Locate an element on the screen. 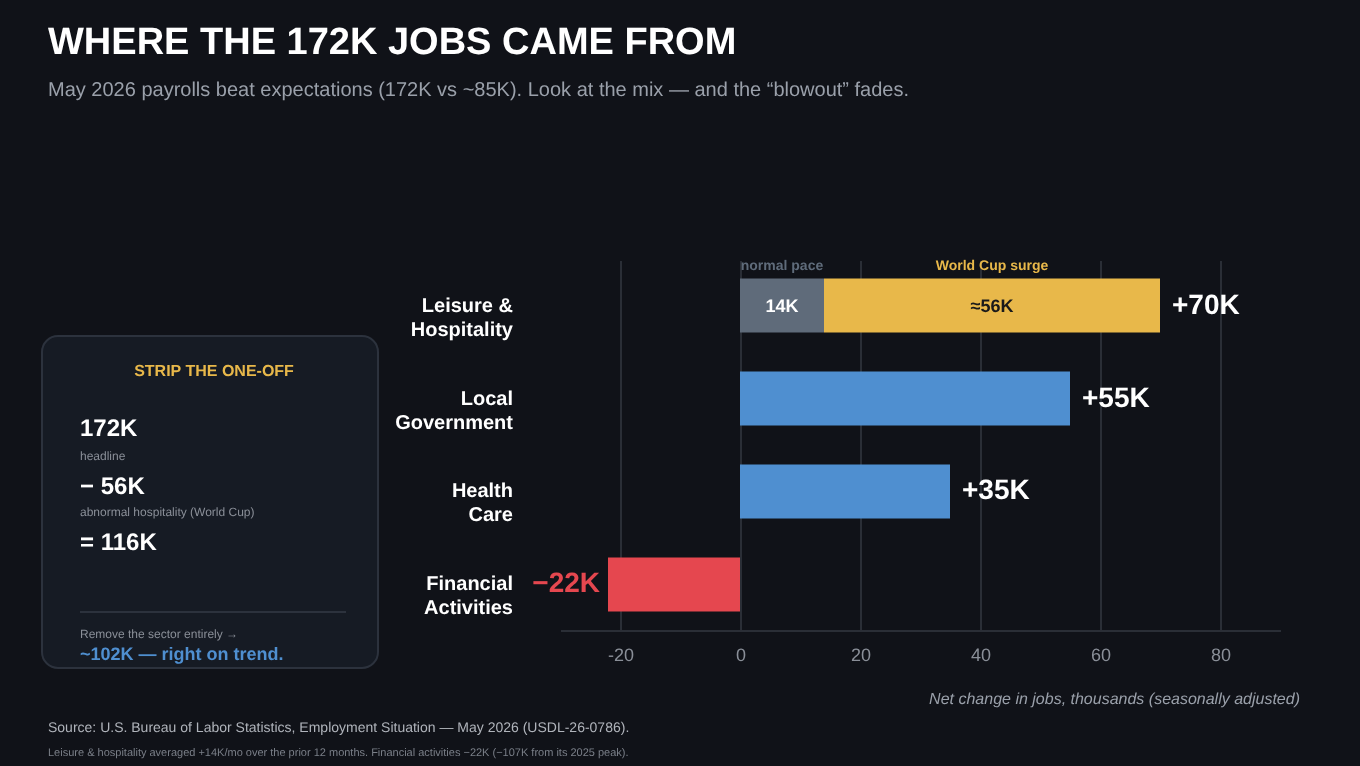 The height and width of the screenshot is (766, 1360). total-label: +70K is located at coordinates (1206, 303).